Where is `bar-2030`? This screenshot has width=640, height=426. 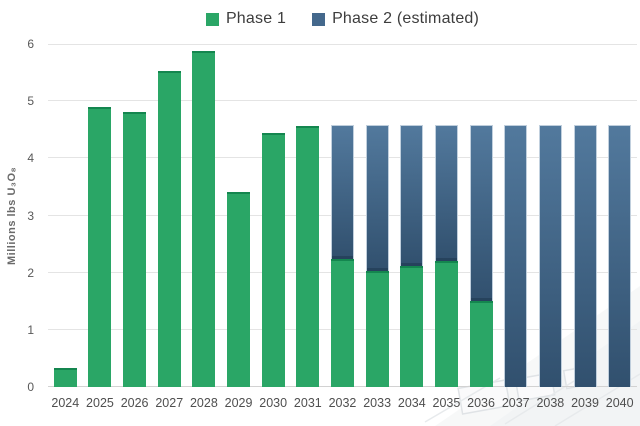 bar-2030 is located at coordinates (273, 260).